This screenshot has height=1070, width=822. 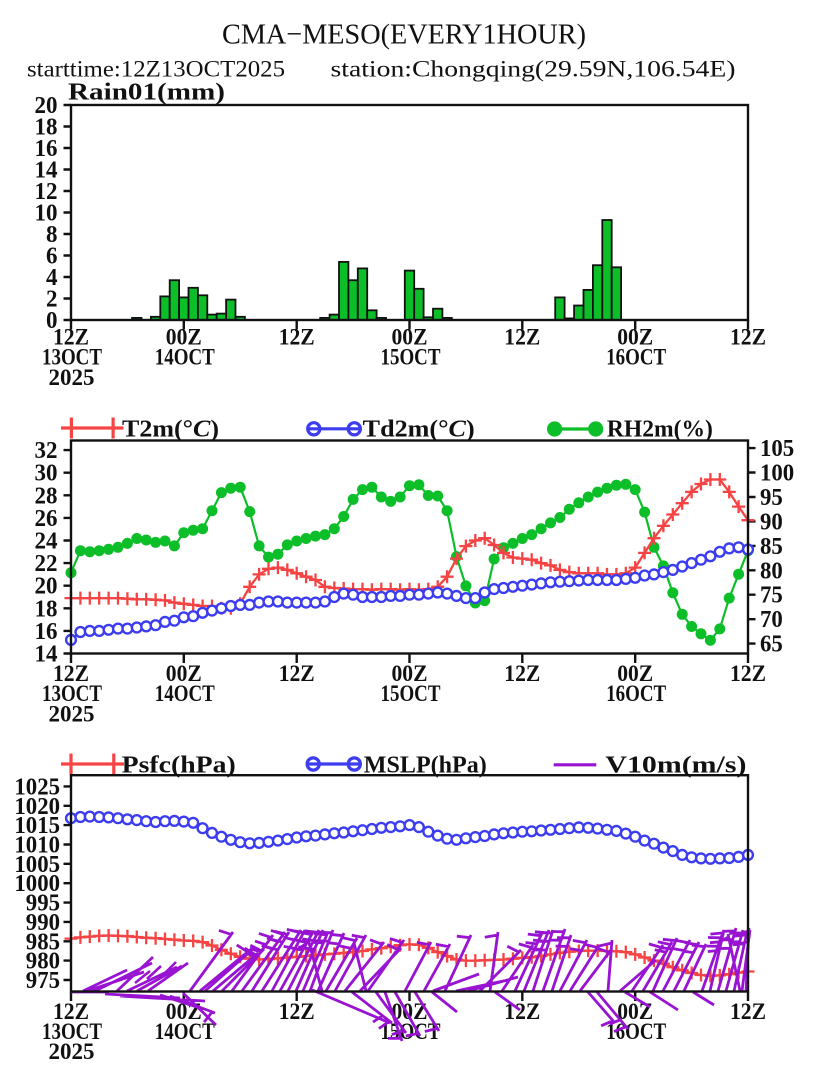 What do you see at coordinates (660, 430) in the screenshot?
I see `svg-text: RH2m(%)` at bounding box center [660, 430].